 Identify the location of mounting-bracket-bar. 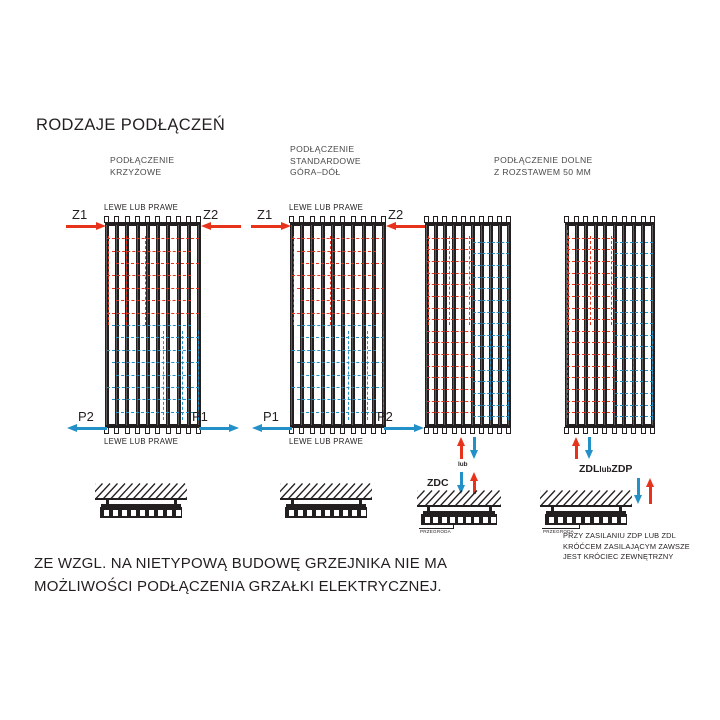
(326, 505).